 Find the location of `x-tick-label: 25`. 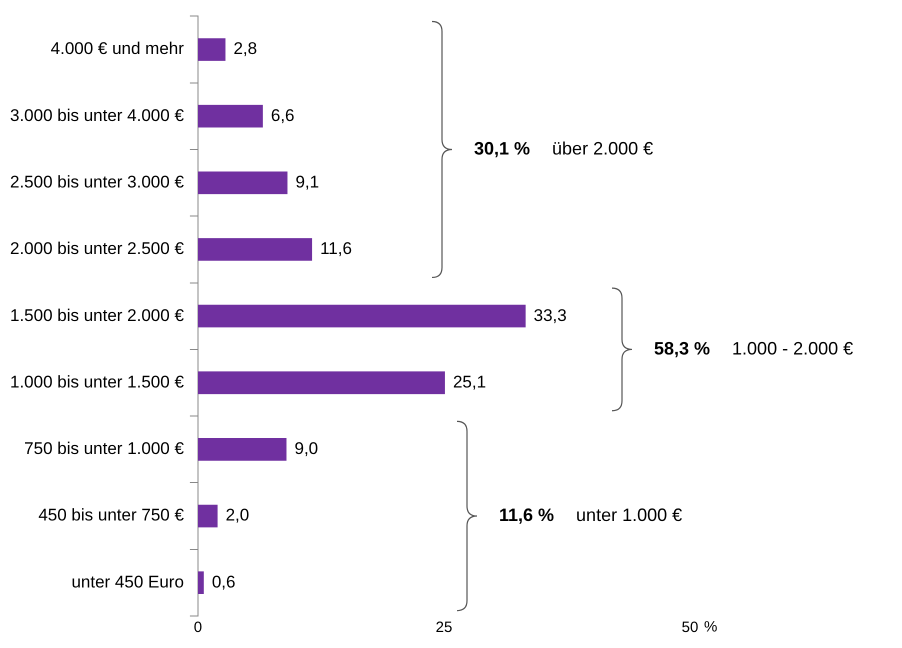

x-tick-label: 25 is located at coordinates (444, 627).